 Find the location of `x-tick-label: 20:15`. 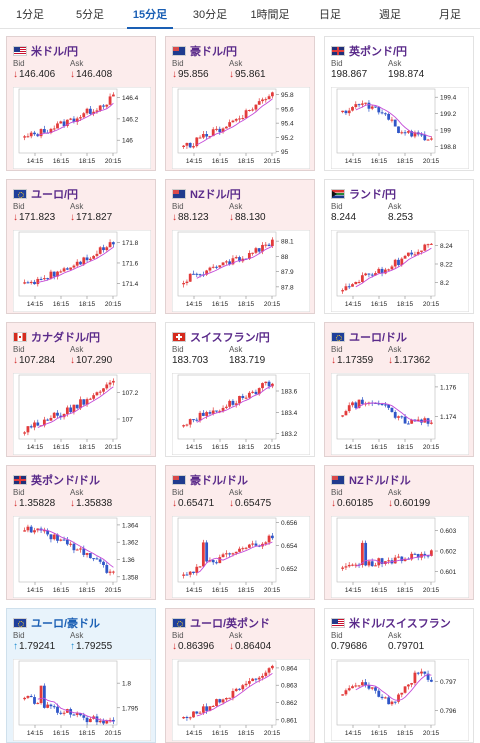

x-tick-label: 20:15 is located at coordinates (431, 304).